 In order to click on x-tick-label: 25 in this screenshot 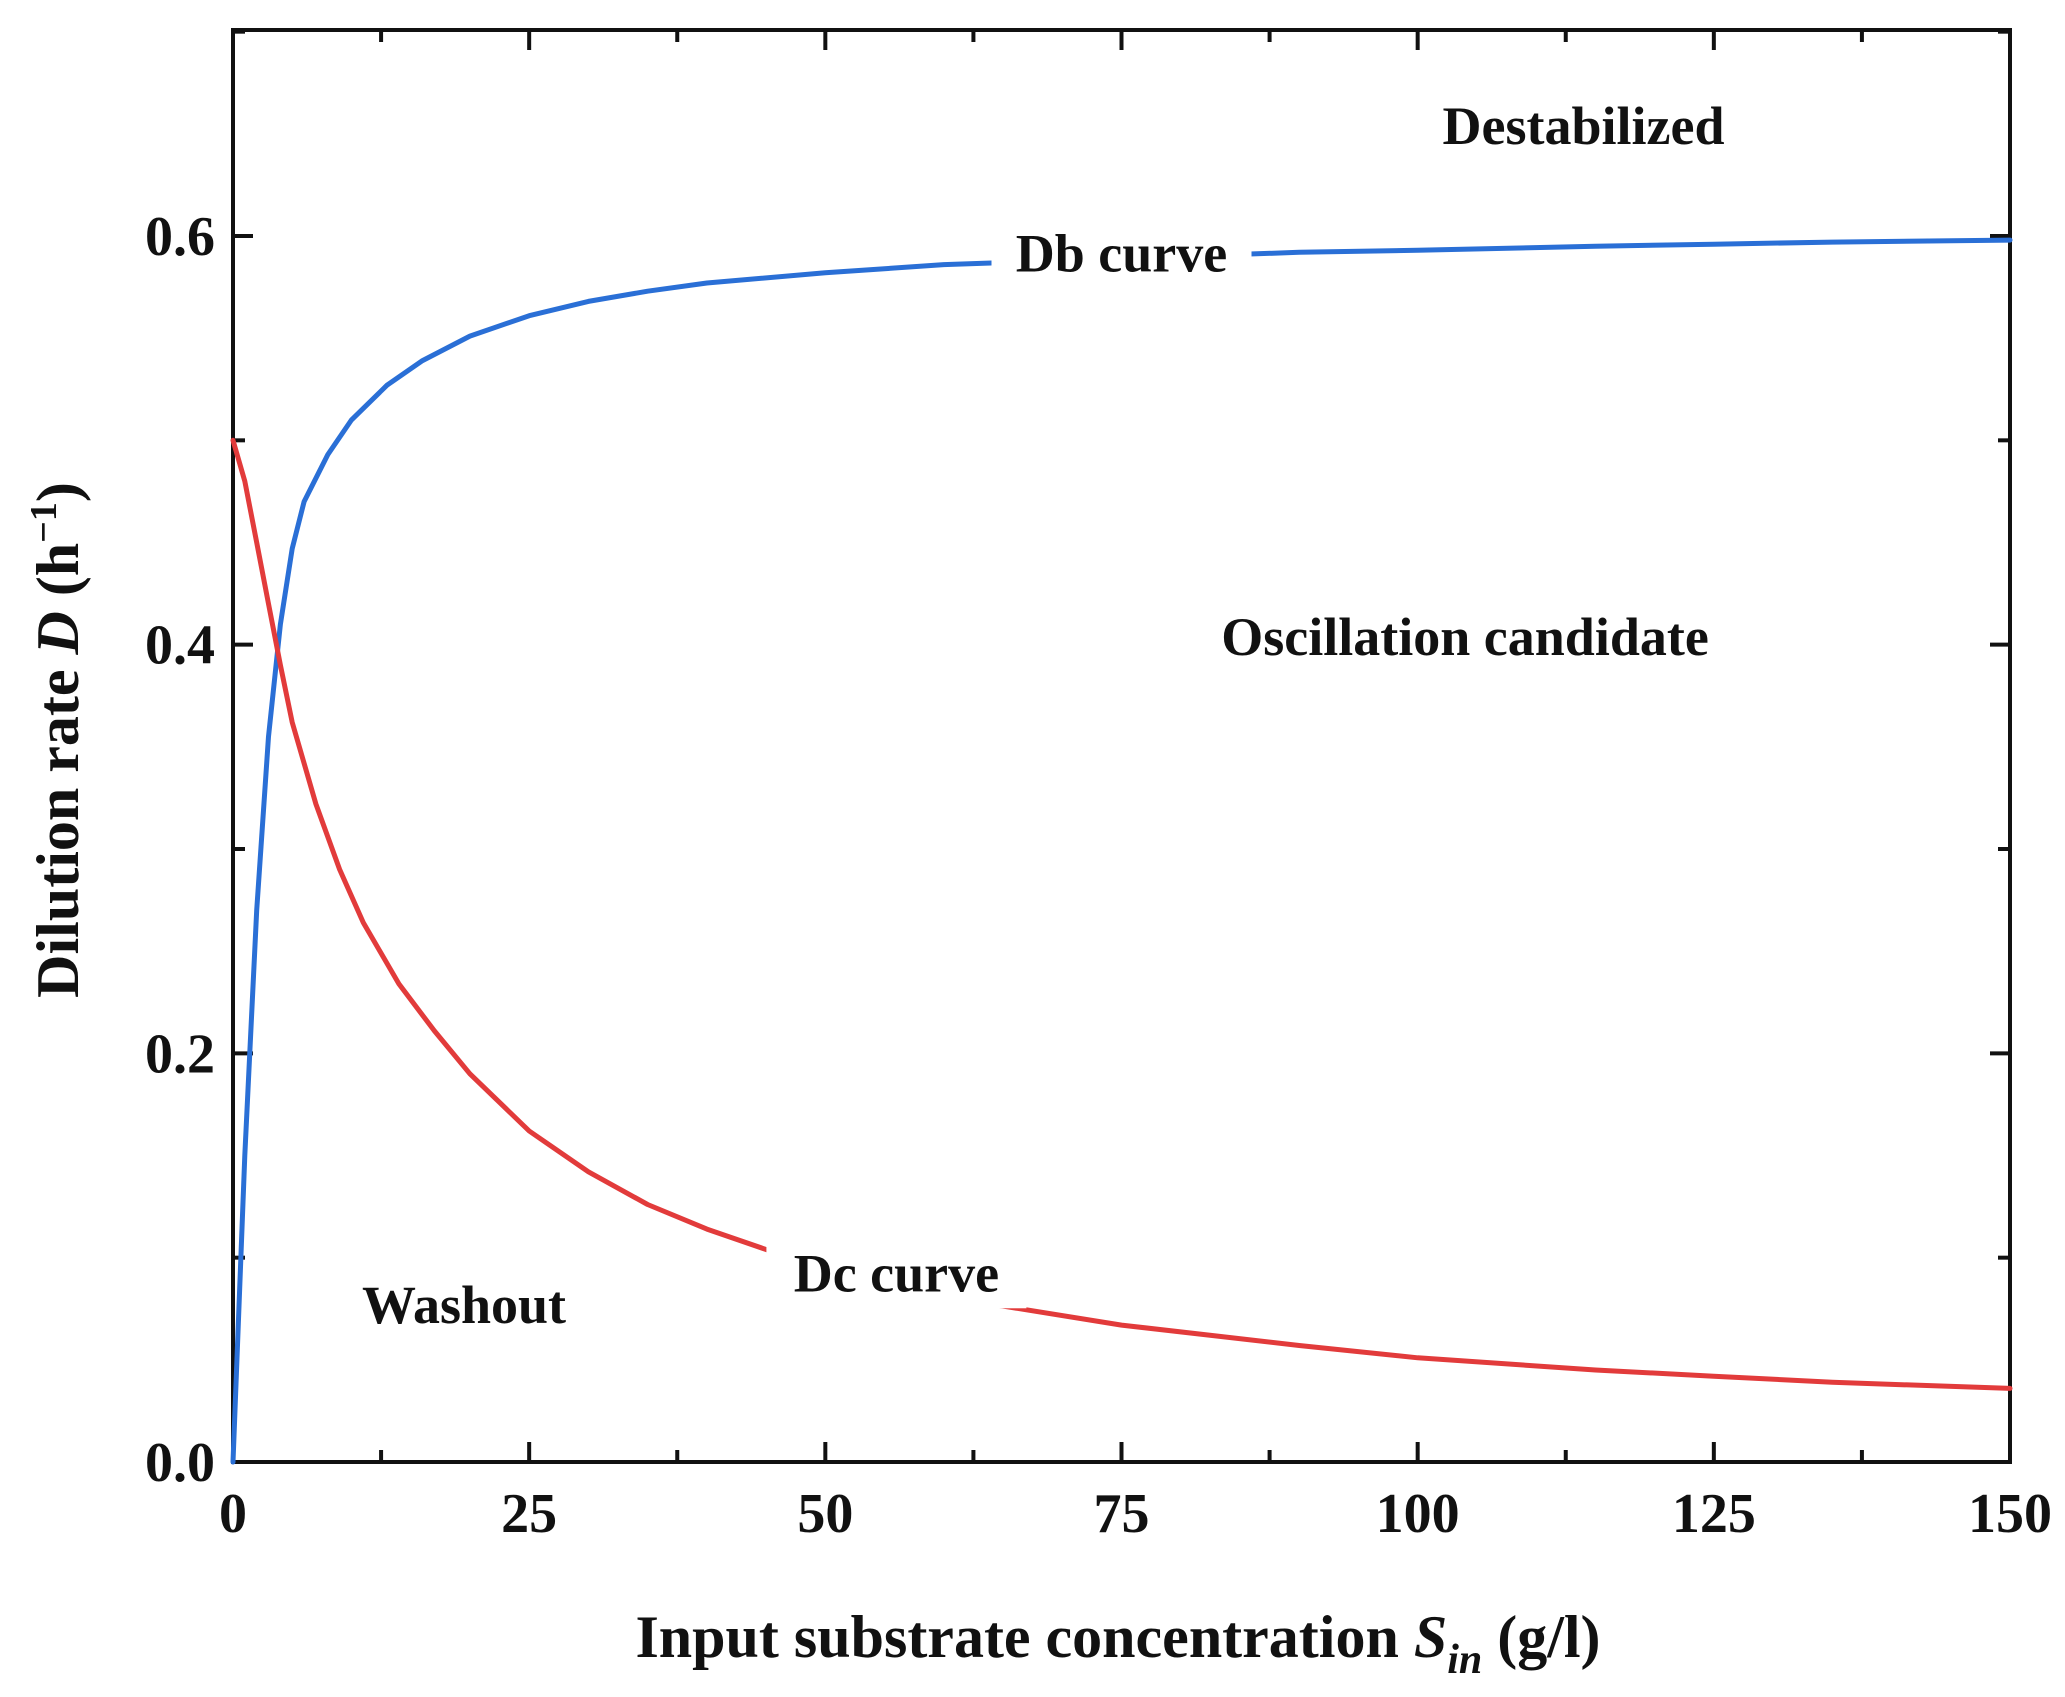, I will do `click(529, 1514)`.